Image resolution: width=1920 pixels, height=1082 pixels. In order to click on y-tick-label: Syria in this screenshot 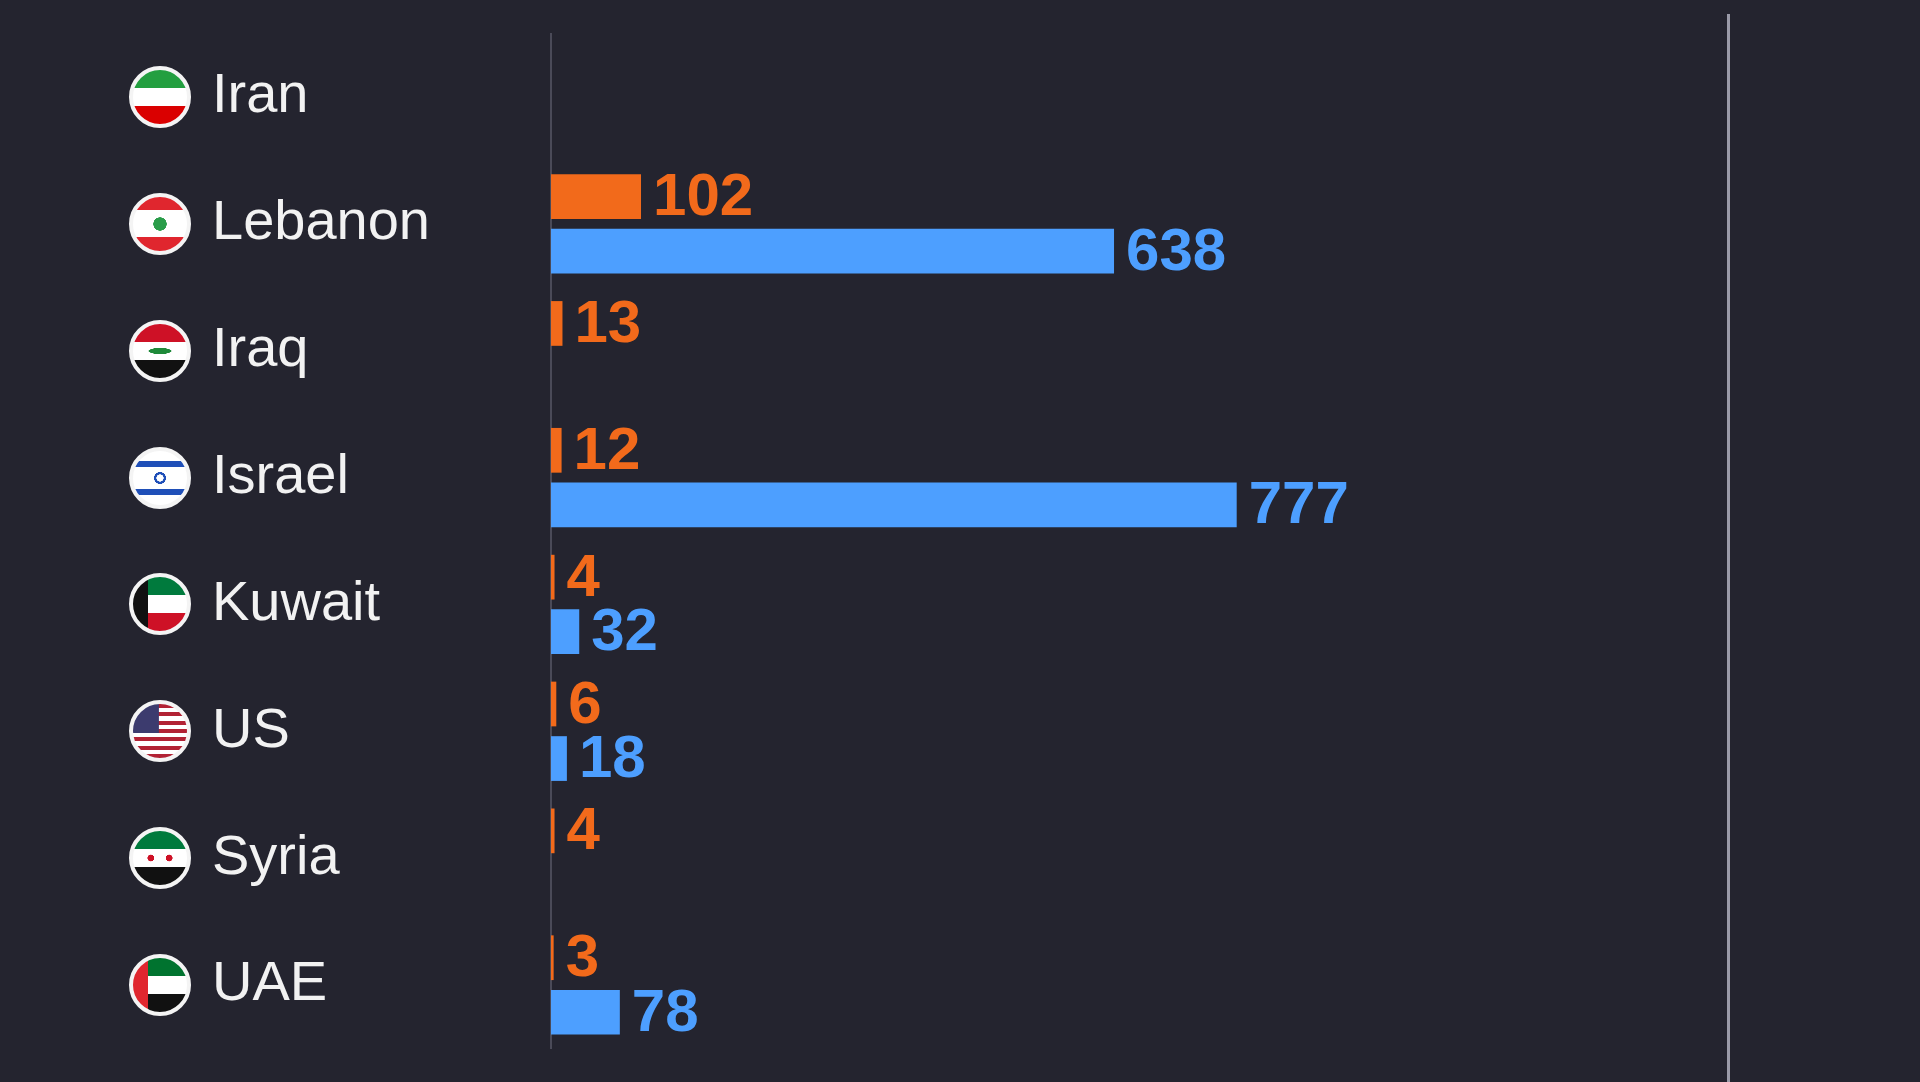, I will do `click(276, 854)`.